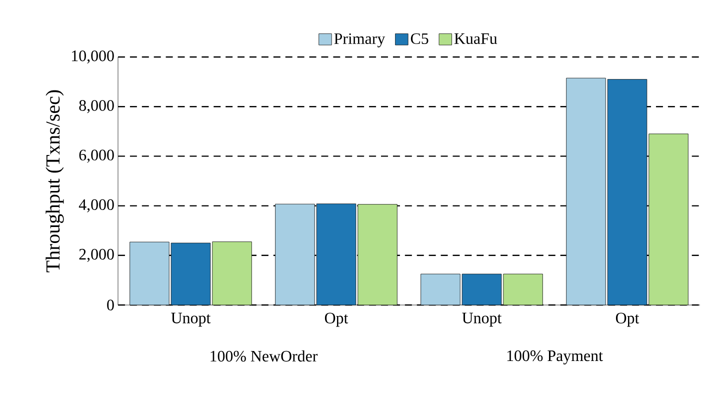 This screenshot has width=706, height=397. I want to click on y-tick-label: 10,000, so click(93, 57).